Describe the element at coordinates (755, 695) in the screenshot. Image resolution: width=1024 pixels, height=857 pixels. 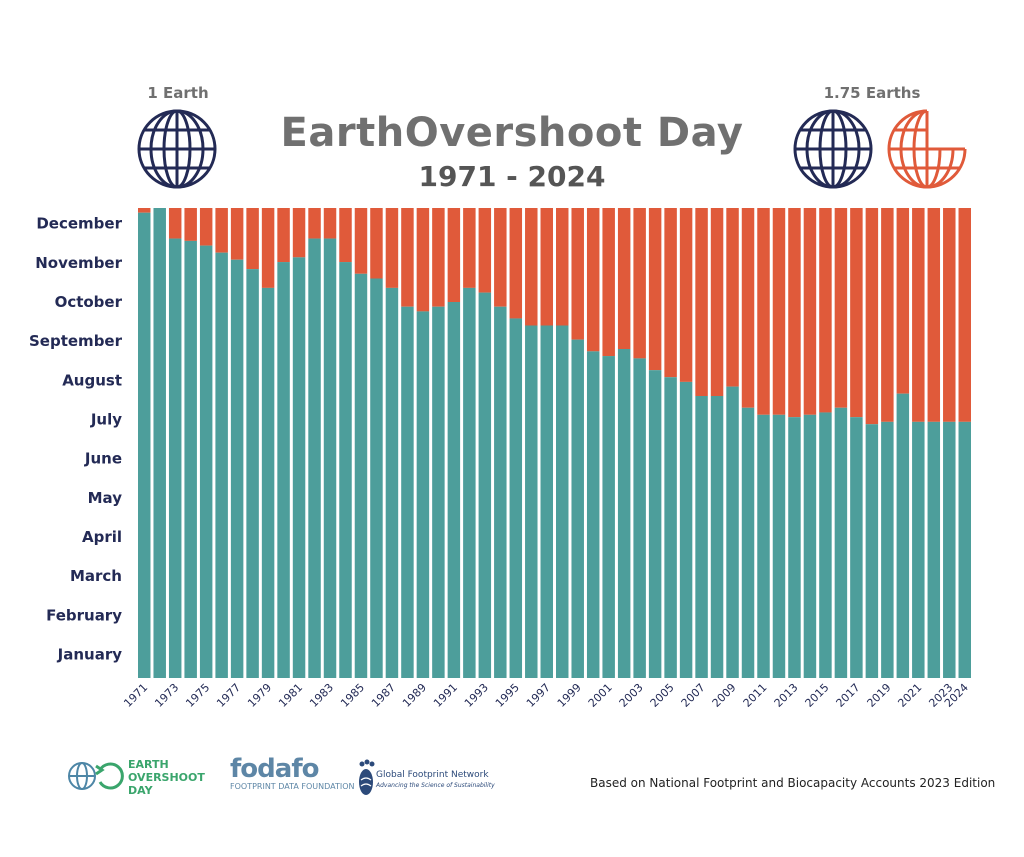
I see `x-tick-2011: 2011` at that location.